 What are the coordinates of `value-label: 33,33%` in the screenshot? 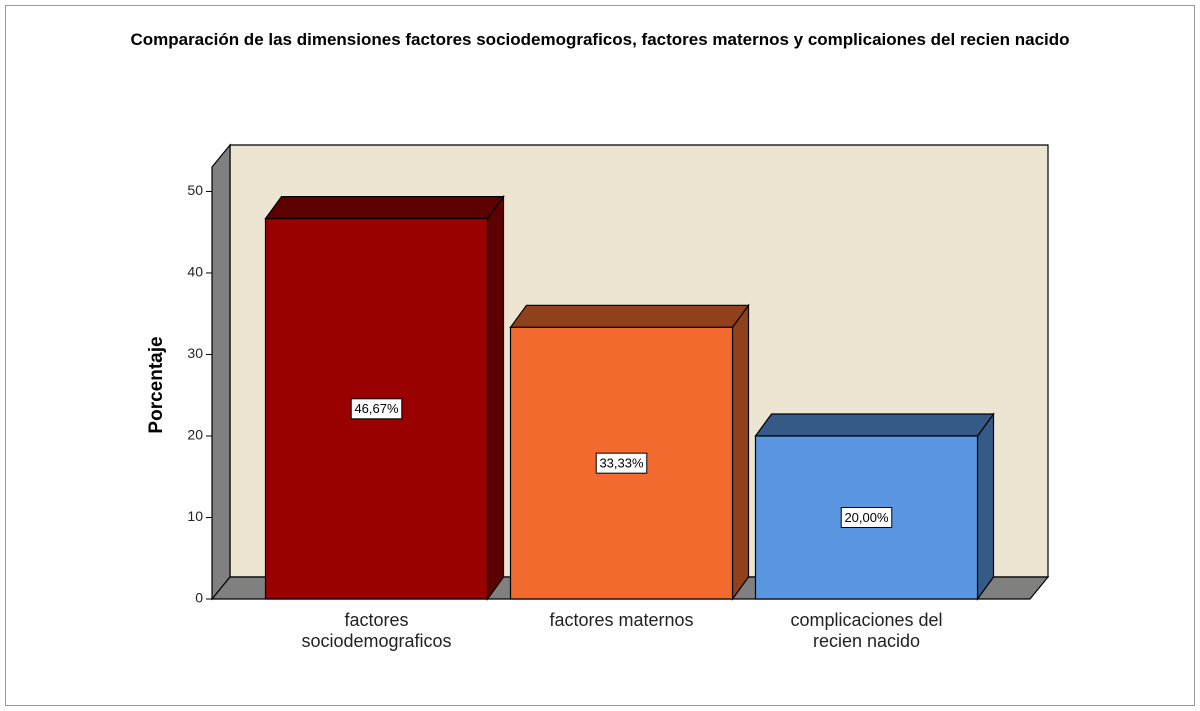 It's located at (621, 463).